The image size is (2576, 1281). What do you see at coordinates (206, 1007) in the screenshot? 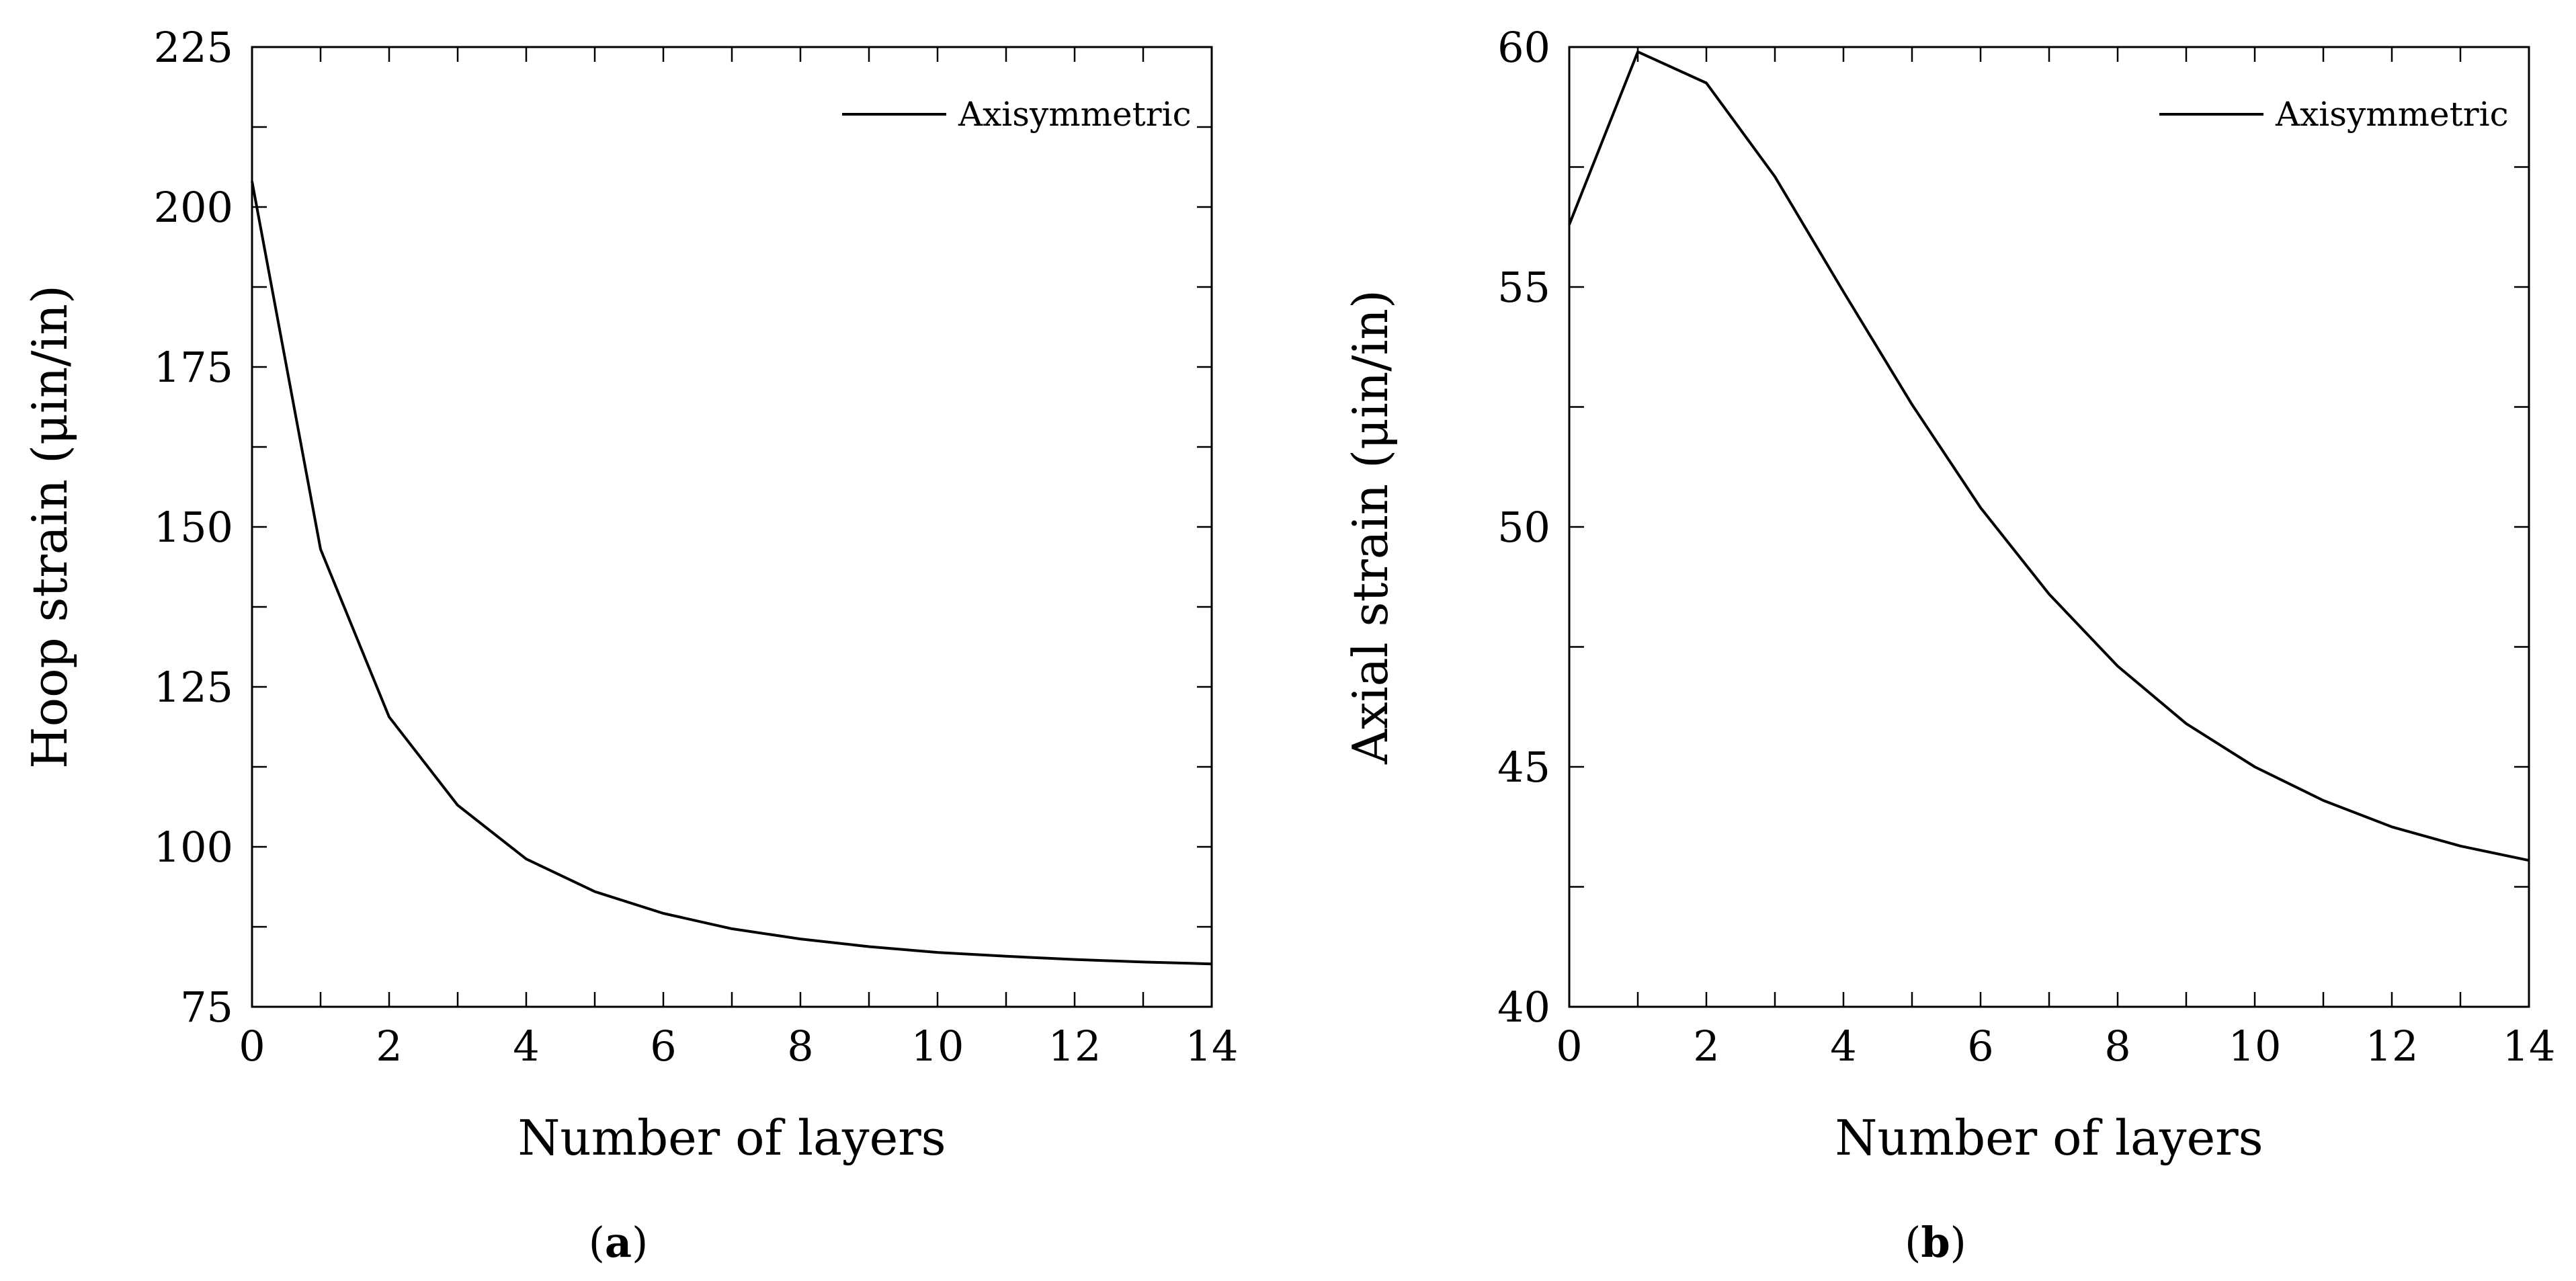
I see `y-tick-label: 75` at bounding box center [206, 1007].